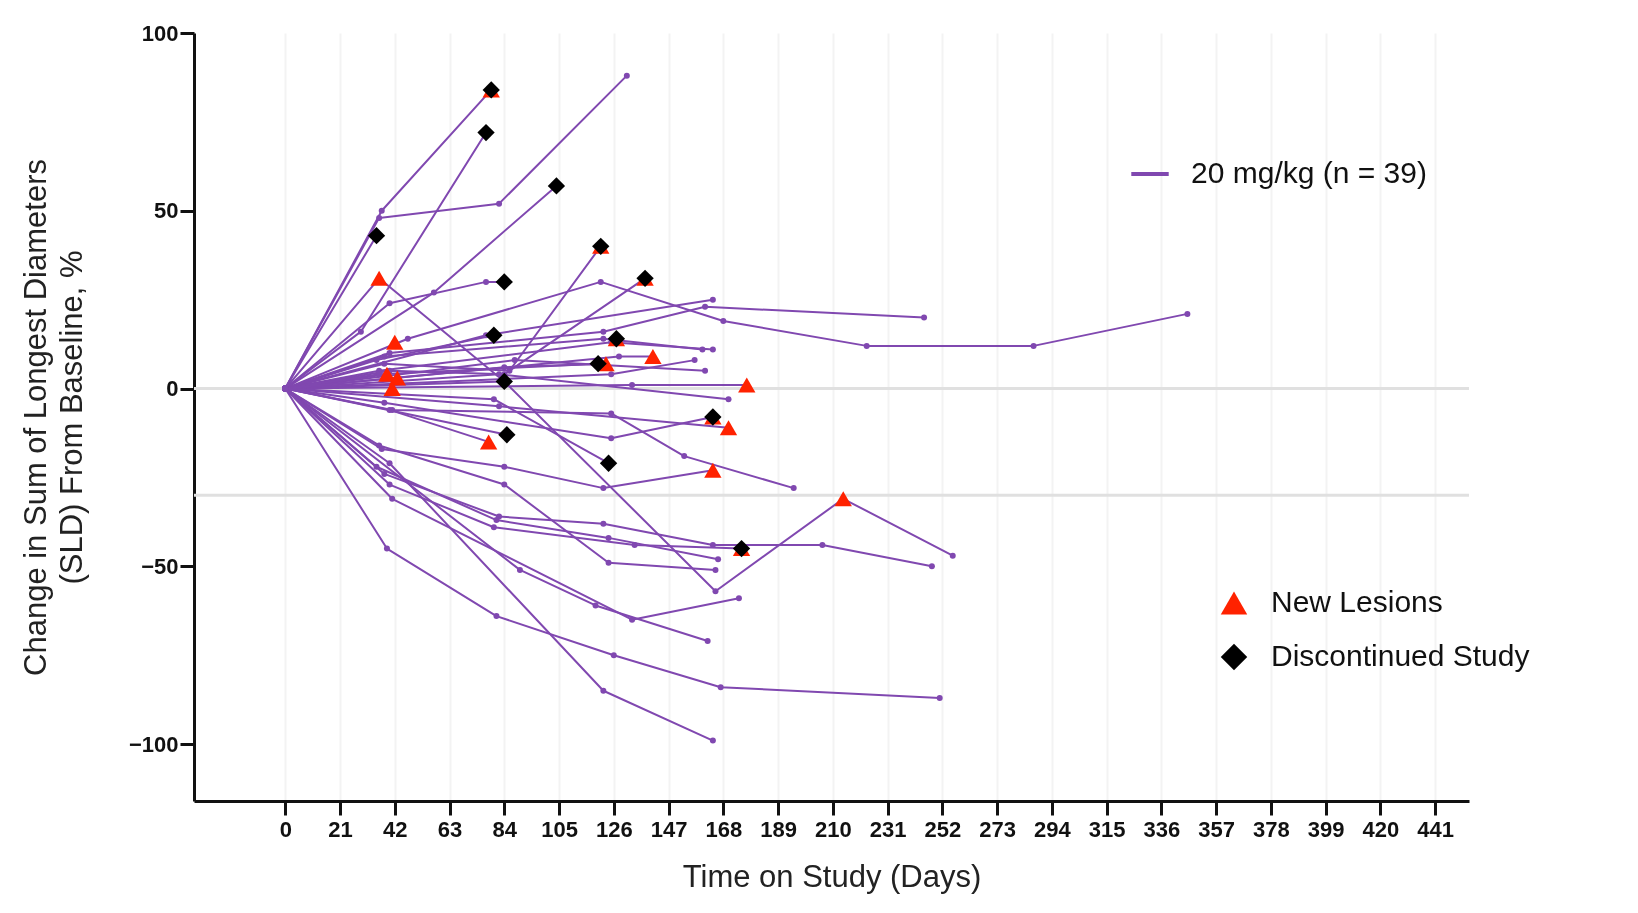 Image resolution: width=1638 pixels, height=913 pixels. I want to click on x-tick-label: 168, so click(724, 829).